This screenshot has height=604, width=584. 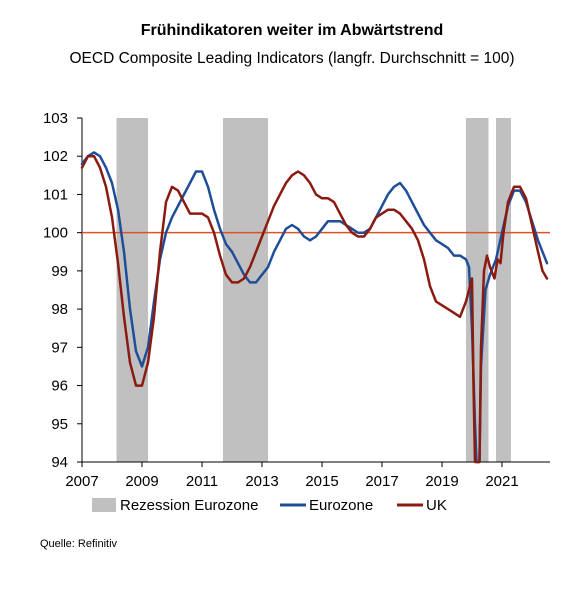 What do you see at coordinates (59, 309) in the screenshot?
I see `y-tick-label-98: 98` at bounding box center [59, 309].